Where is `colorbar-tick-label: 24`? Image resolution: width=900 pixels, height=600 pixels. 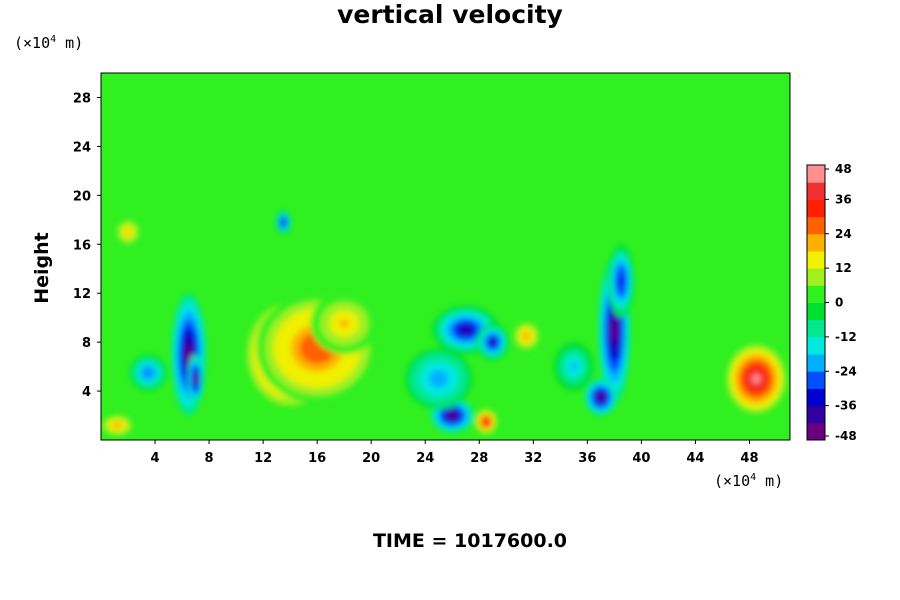
colorbar-tick-label: 24 is located at coordinates (843, 234).